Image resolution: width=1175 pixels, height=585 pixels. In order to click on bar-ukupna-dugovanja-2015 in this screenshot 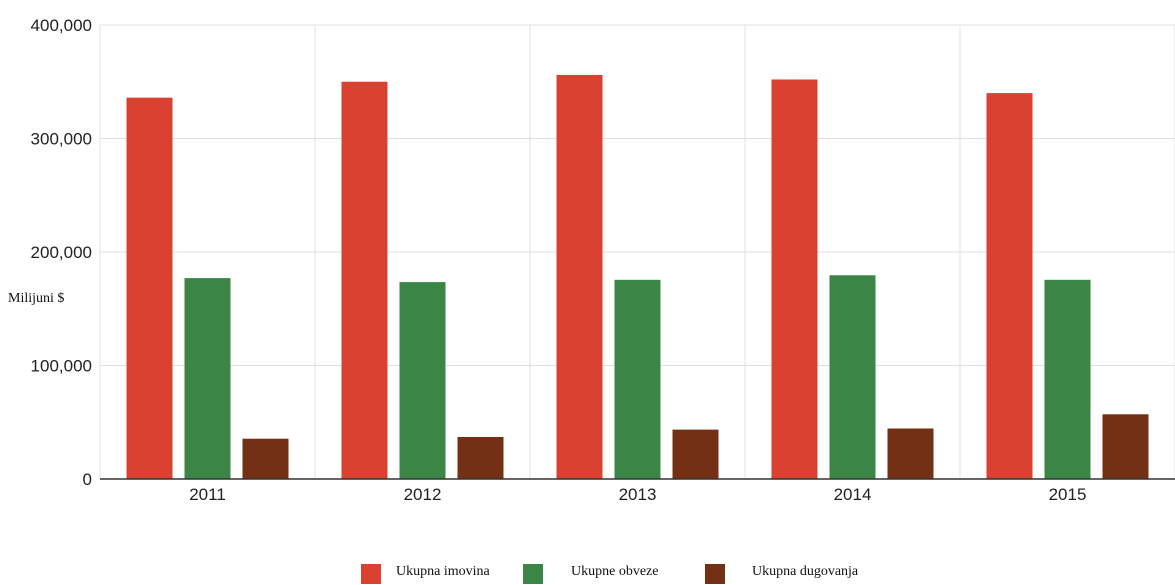, I will do `click(1125, 446)`.